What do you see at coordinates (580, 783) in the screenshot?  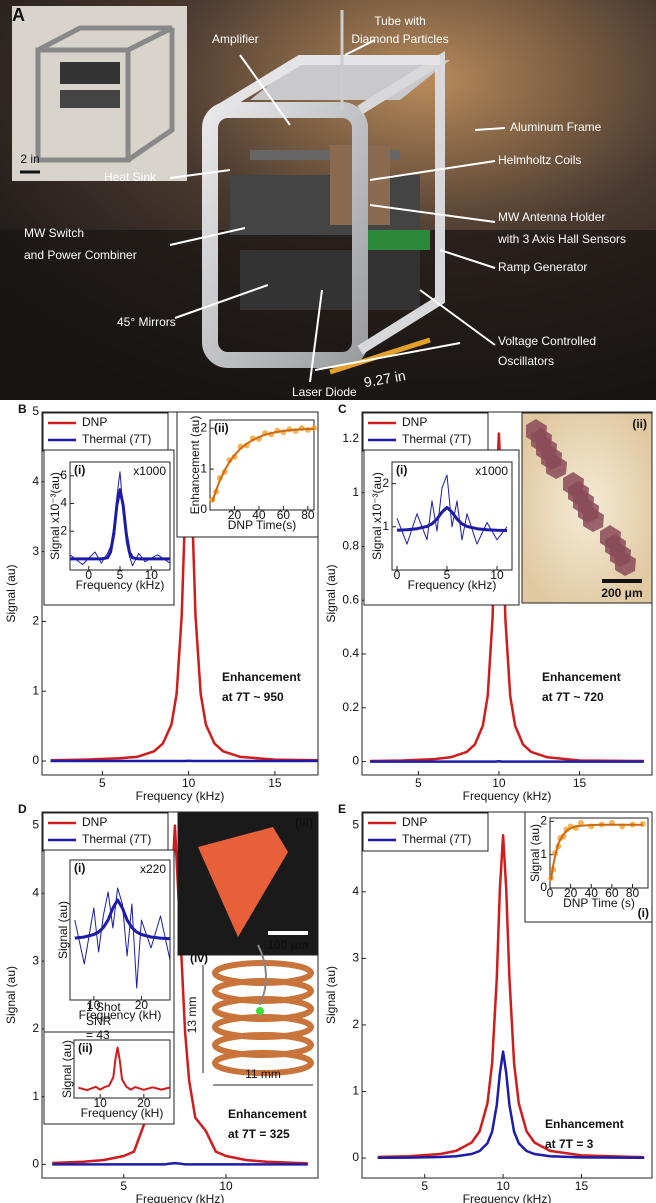 I see `x-tick-label: 15` at bounding box center [580, 783].